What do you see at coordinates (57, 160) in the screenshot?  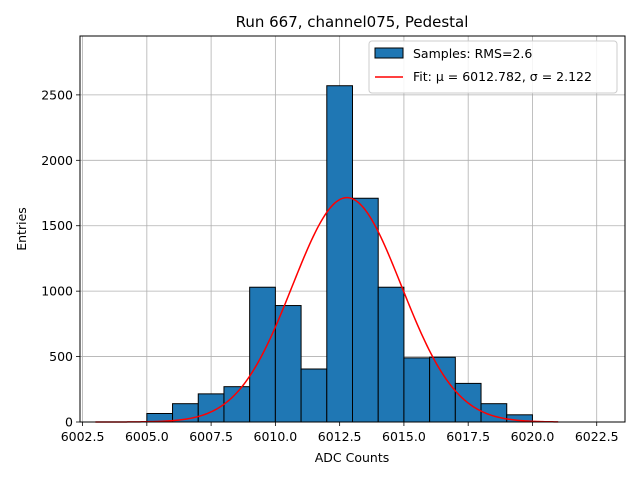 I see `y-tick-label: 2000` at bounding box center [57, 160].